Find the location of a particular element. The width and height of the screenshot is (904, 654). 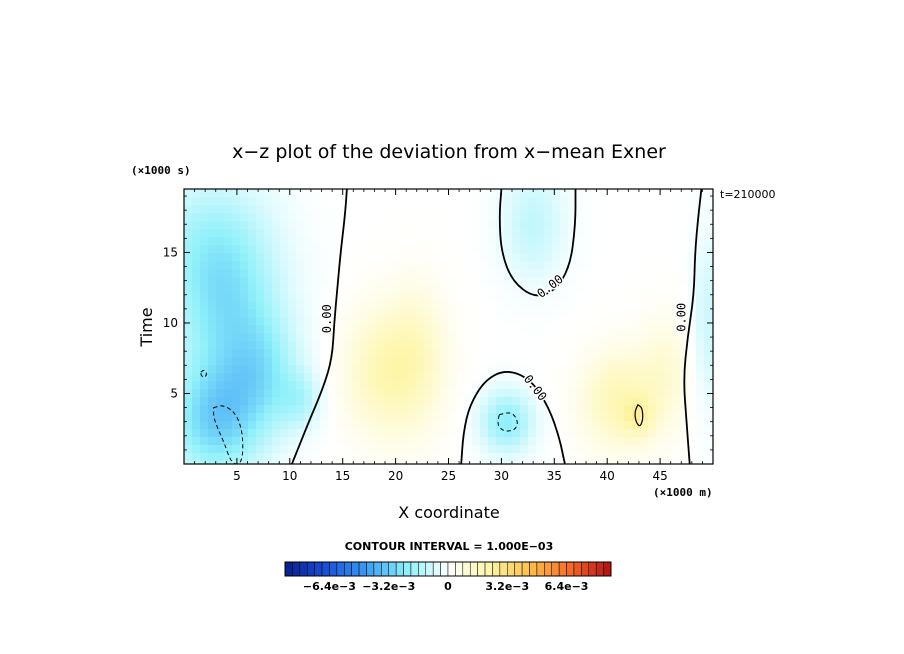

y-tick-label: 5 is located at coordinates (174, 393).